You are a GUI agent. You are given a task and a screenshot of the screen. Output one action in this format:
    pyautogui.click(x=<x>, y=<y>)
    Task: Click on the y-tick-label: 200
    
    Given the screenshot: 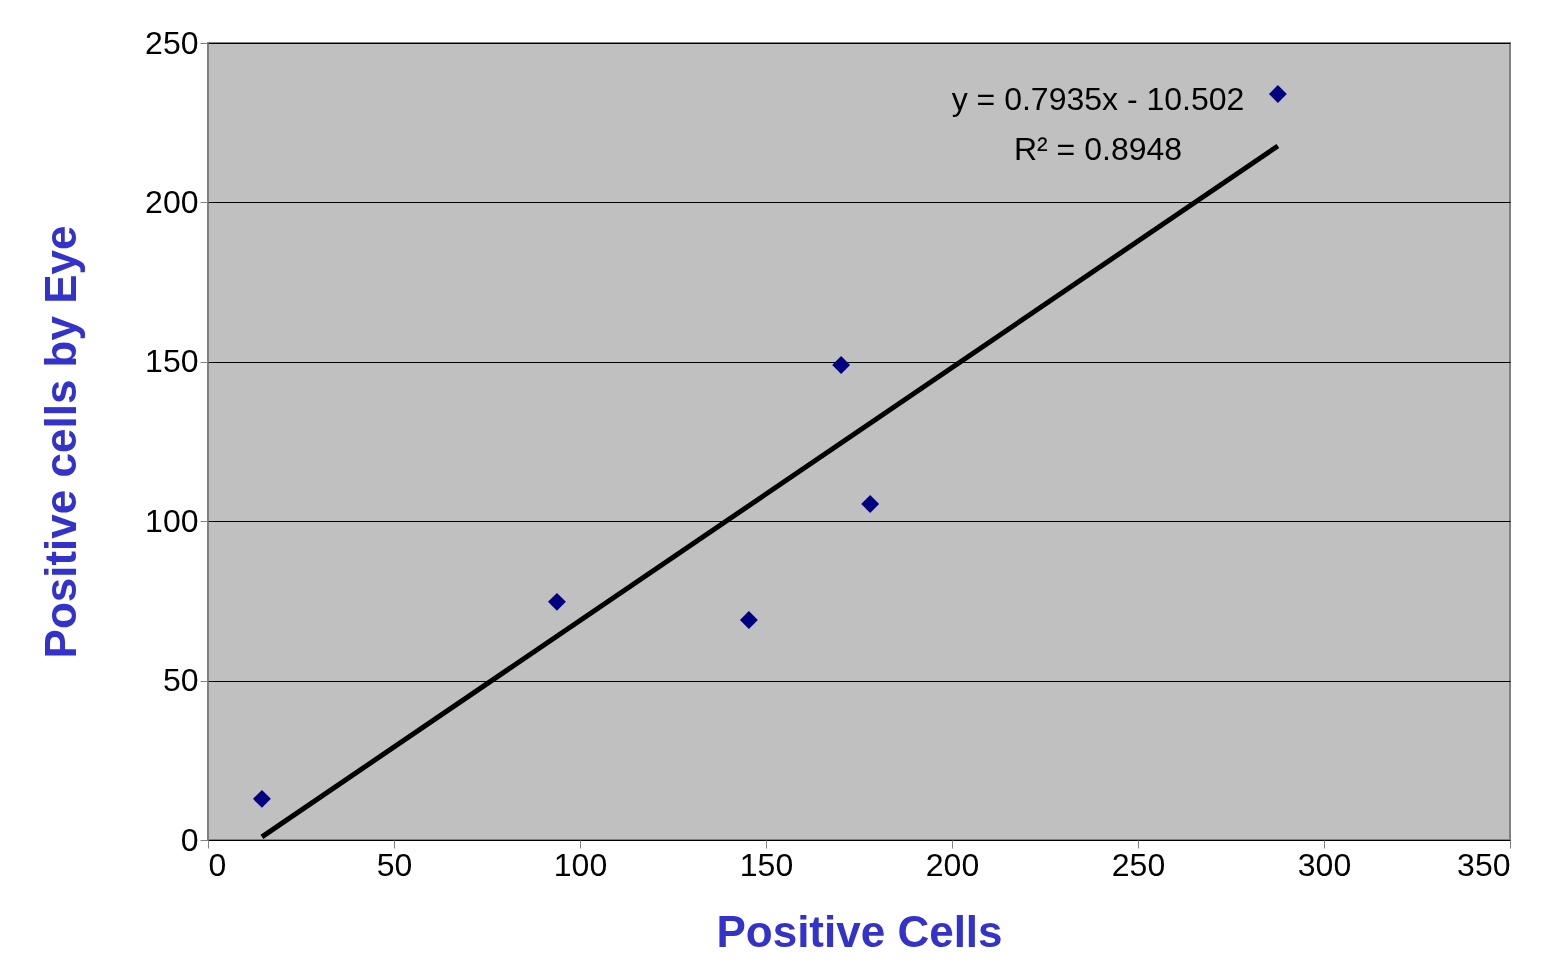 What is the action you would take?
    pyautogui.click(x=172, y=201)
    